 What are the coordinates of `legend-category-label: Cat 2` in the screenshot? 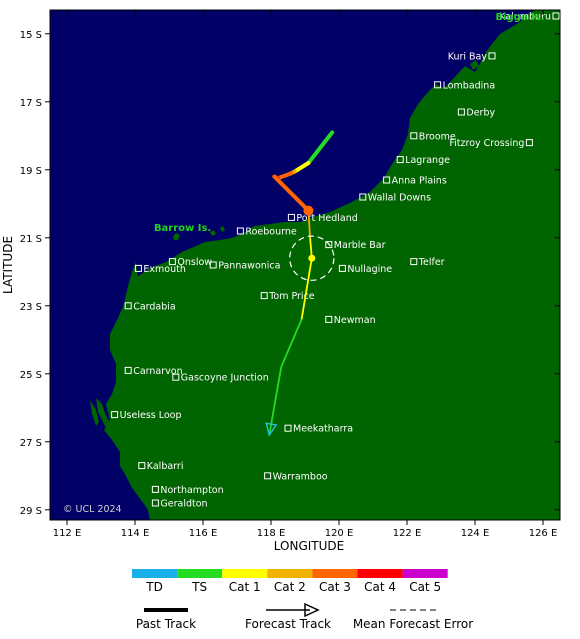 It's located at (290, 587).